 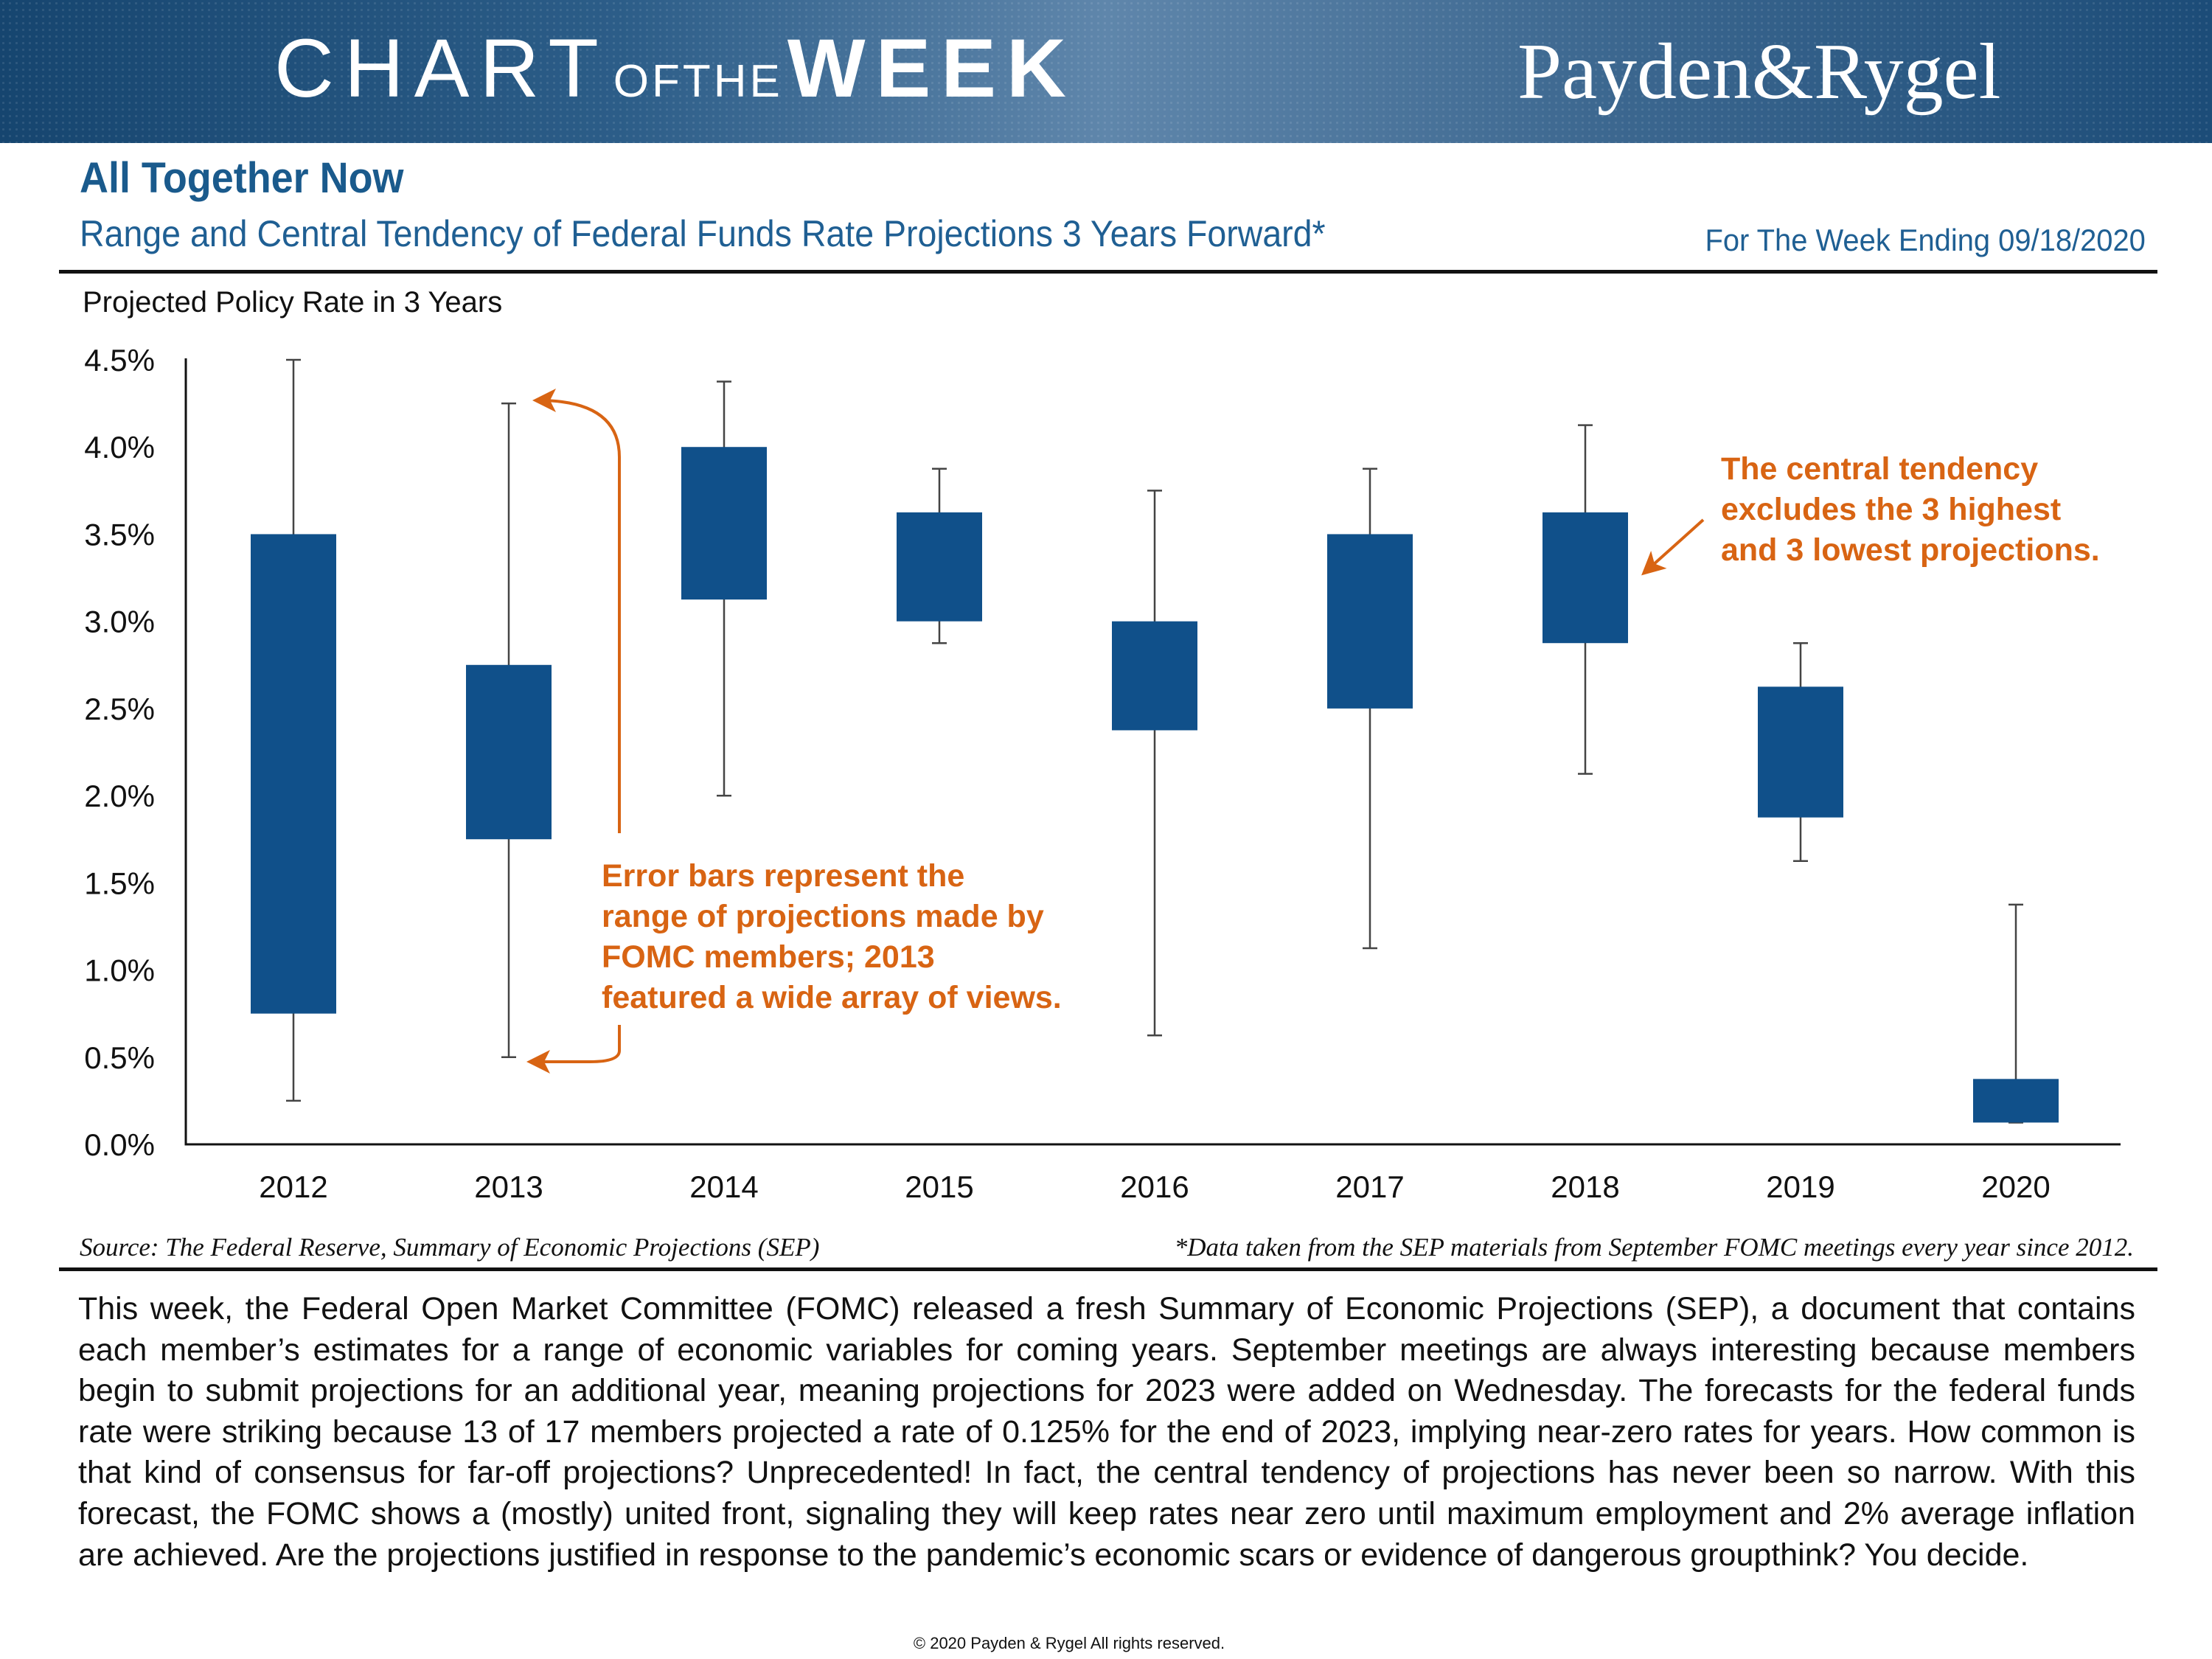 What do you see at coordinates (823, 916) in the screenshot?
I see `error-bars-annotation-line: range of projections made by` at bounding box center [823, 916].